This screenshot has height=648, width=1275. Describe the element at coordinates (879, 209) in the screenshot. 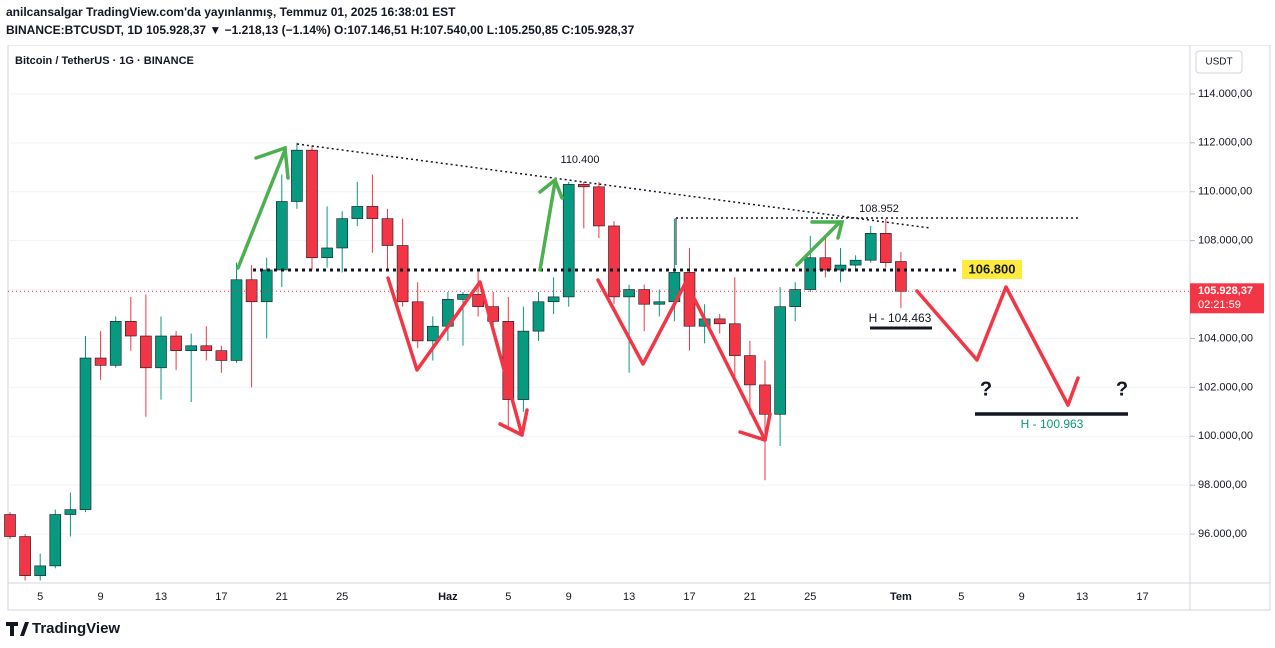

I see `annotation: 108.952` at that location.